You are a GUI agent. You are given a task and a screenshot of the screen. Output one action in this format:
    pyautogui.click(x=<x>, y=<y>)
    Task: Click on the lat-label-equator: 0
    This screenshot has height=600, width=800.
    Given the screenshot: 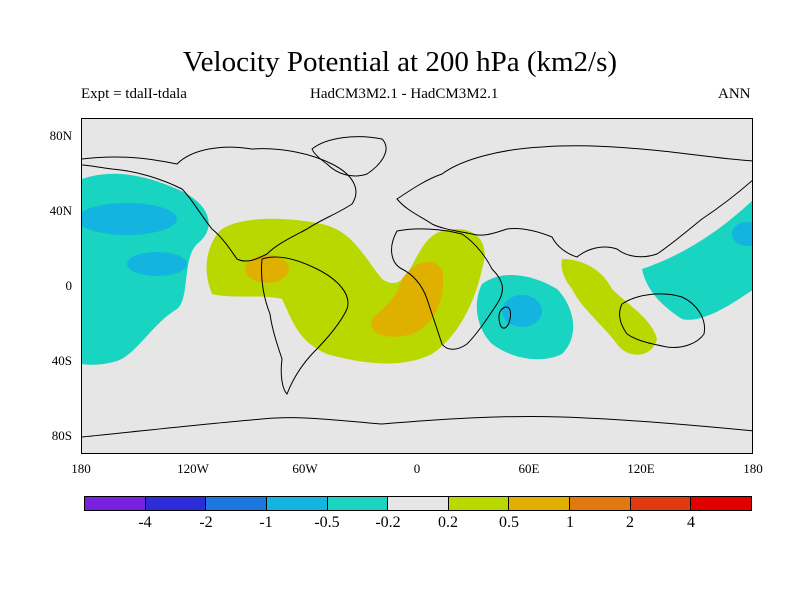 What is the action you would take?
    pyautogui.click(x=69, y=285)
    